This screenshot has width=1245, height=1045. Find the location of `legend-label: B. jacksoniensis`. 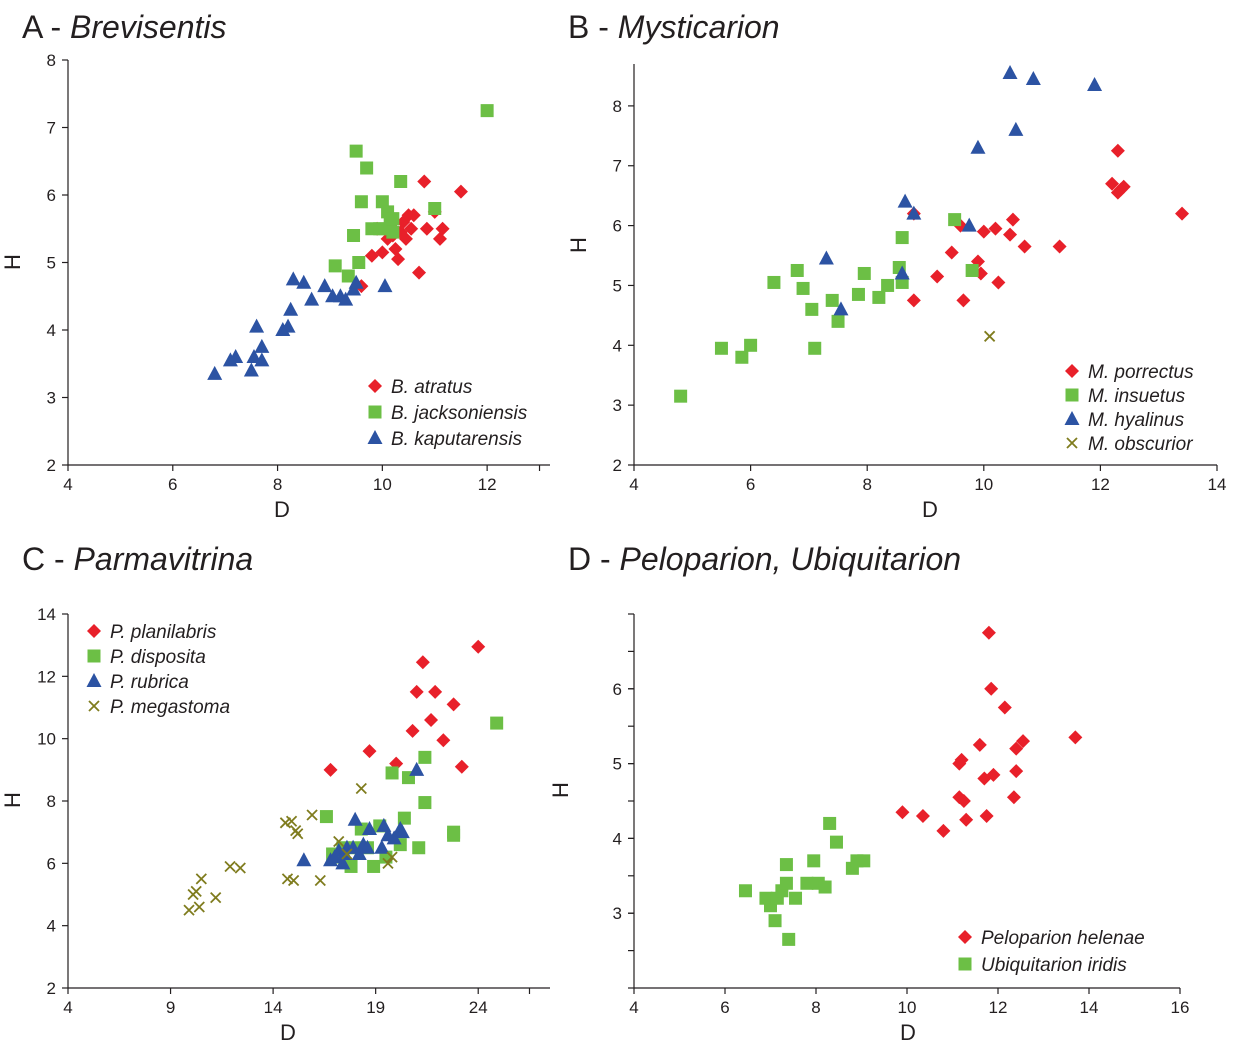

legend-label: B. jacksoniensis is located at coordinates (459, 413).